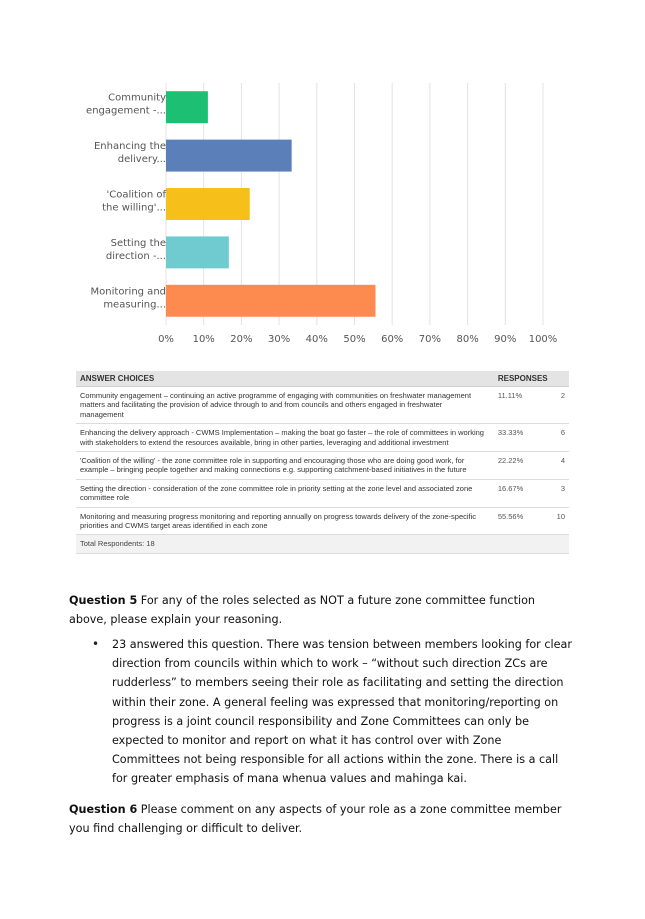 This screenshot has height=919, width=645. I want to click on x-tick-label: 80%, so click(467, 339).